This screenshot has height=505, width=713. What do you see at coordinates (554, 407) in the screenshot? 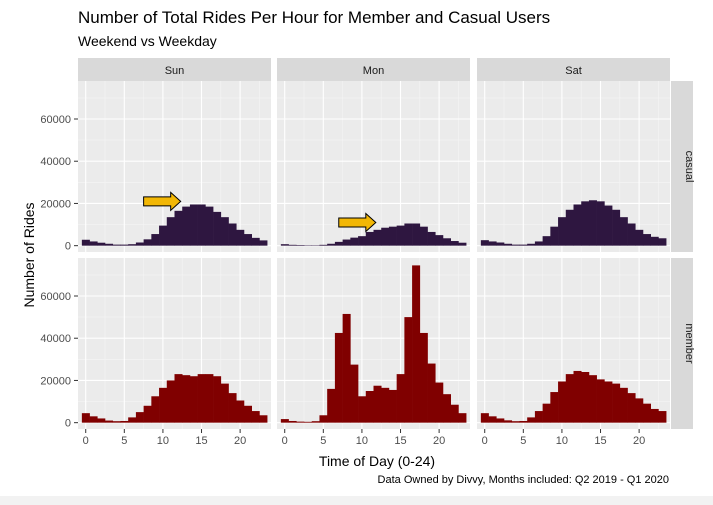
I see `bar-sat-member-h9` at bounding box center [554, 407].